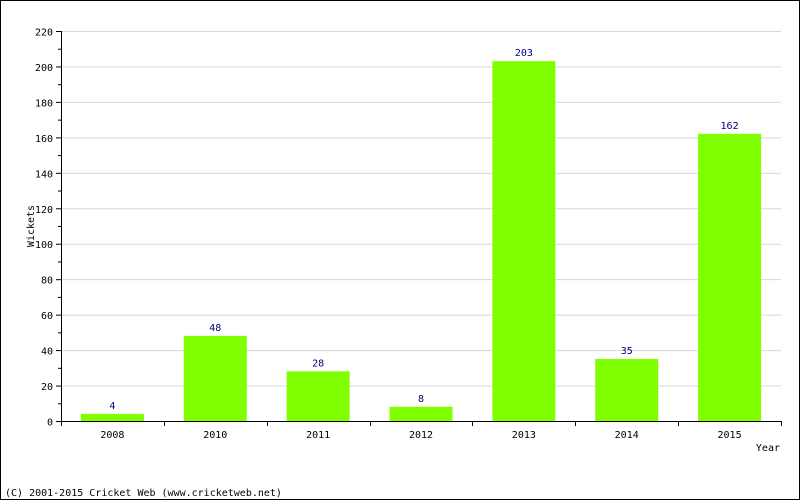 The image size is (800, 500). I want to click on y-tick-label: 0, so click(50, 423).